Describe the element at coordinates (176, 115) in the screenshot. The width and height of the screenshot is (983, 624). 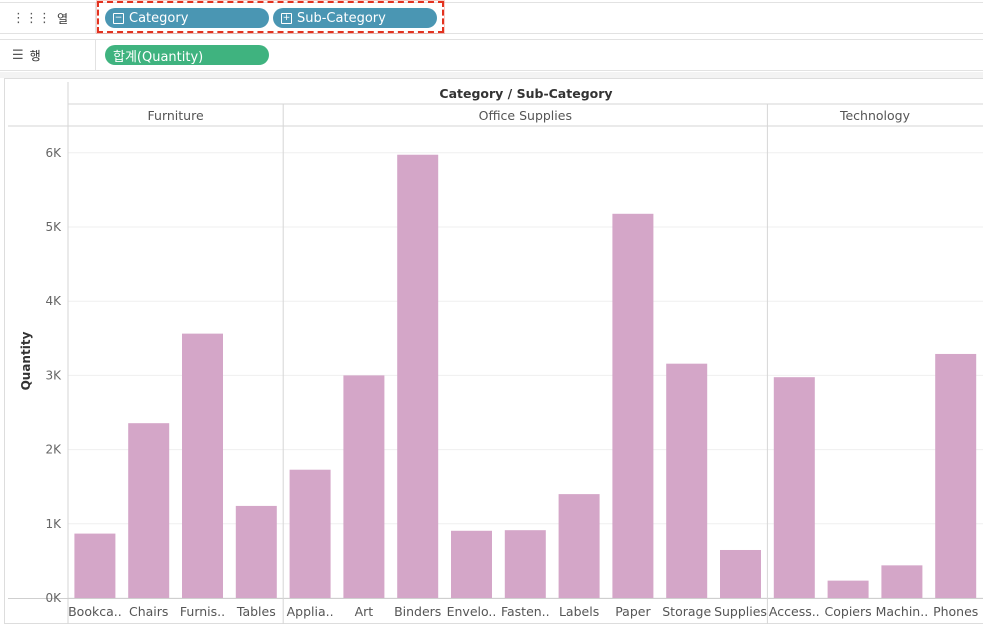
I see `group-header-furniture: Furniture` at that location.